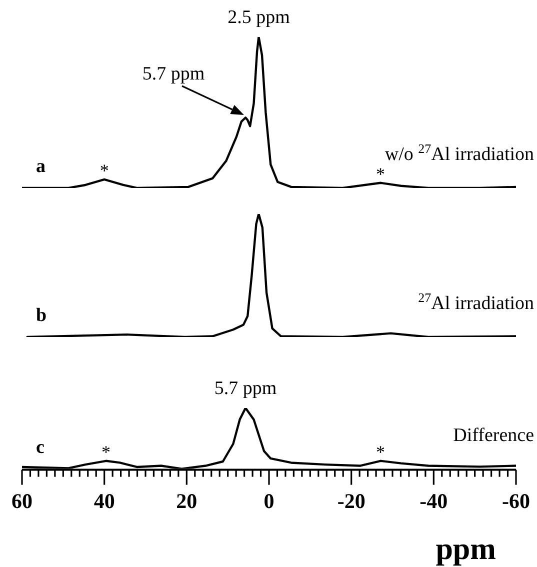  Describe the element at coordinates (269, 500) in the screenshot. I see `x-tick-label: 0` at that location.